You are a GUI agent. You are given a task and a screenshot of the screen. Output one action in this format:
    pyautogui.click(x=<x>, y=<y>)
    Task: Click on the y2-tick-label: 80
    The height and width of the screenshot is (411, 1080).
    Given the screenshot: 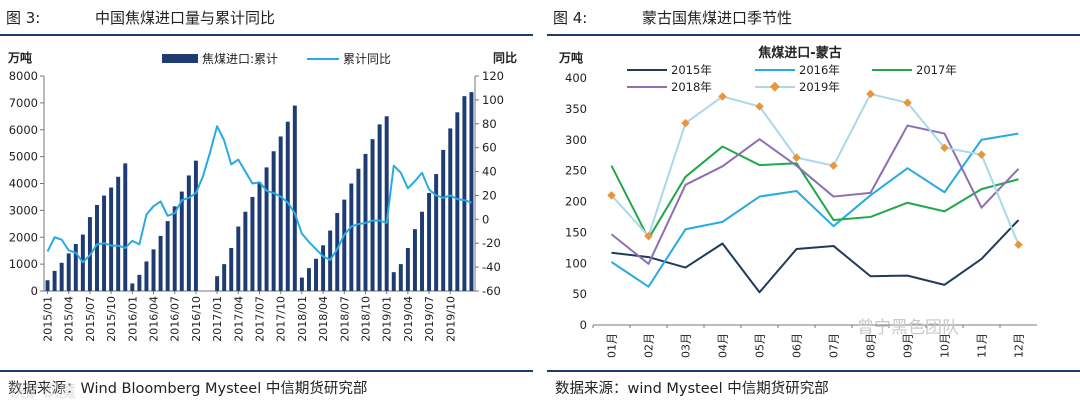 What is the action you would take?
    pyautogui.click(x=489, y=124)
    